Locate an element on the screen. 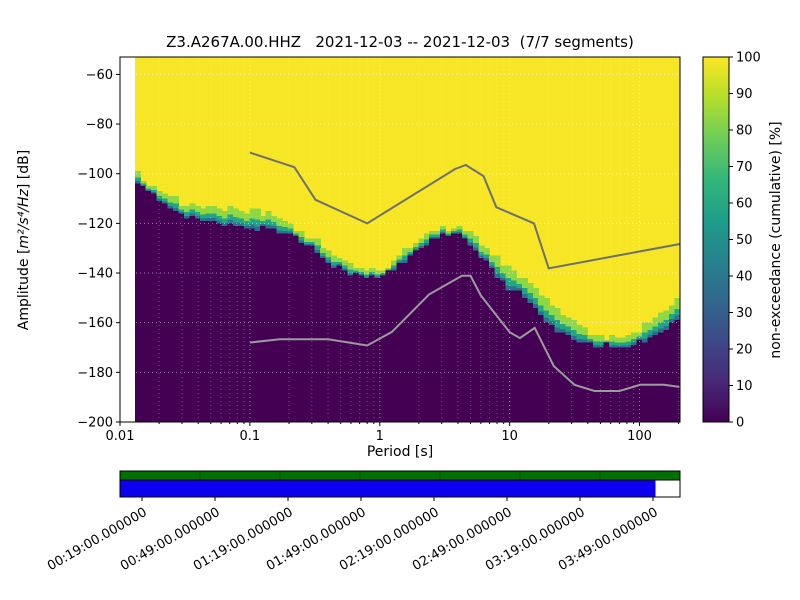 The width and height of the screenshot is (800, 600). low-noise-model-line is located at coordinates (465, 333).